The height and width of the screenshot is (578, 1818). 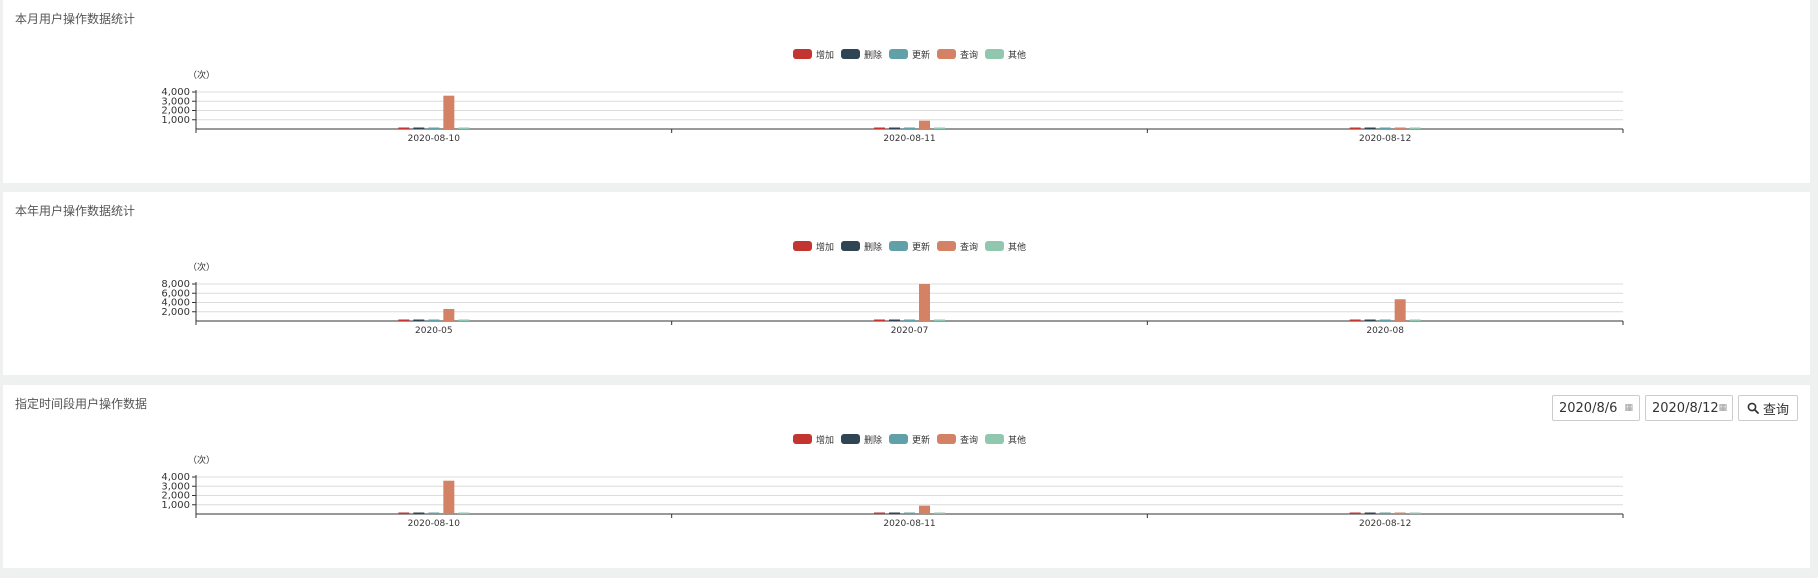 What do you see at coordinates (909, 139) in the screenshot?
I see `x-tick-label: 2020-08-11` at bounding box center [909, 139].